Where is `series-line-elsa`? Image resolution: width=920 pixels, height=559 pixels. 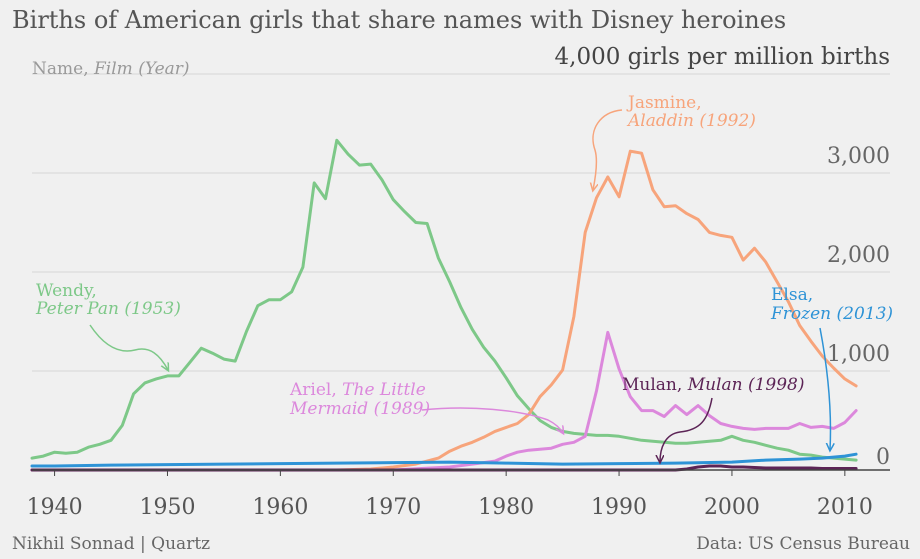 series-line-elsa is located at coordinates (444, 460).